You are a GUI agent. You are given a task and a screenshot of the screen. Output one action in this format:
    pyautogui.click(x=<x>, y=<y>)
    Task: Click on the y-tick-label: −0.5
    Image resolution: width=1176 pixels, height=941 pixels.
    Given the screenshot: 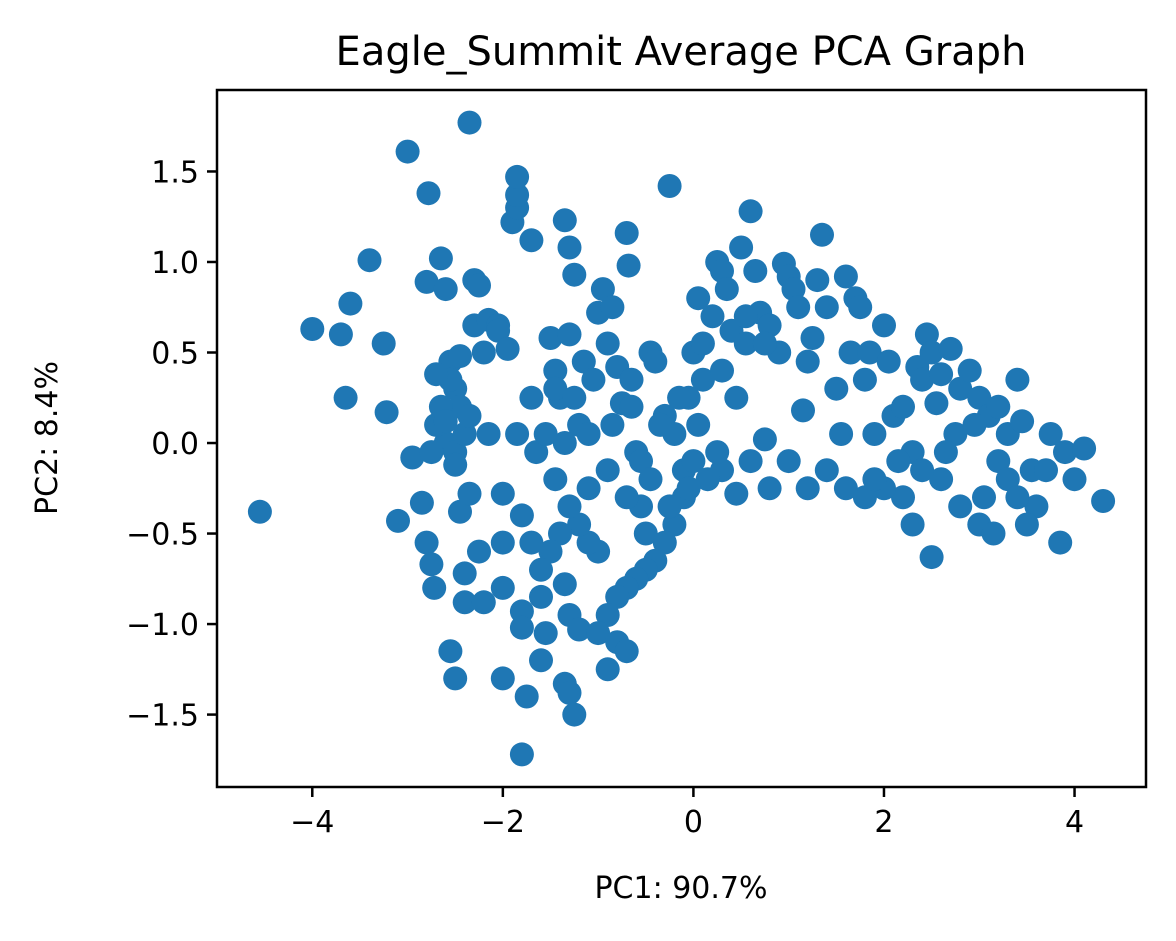 What is the action you would take?
    pyautogui.click(x=162, y=535)
    